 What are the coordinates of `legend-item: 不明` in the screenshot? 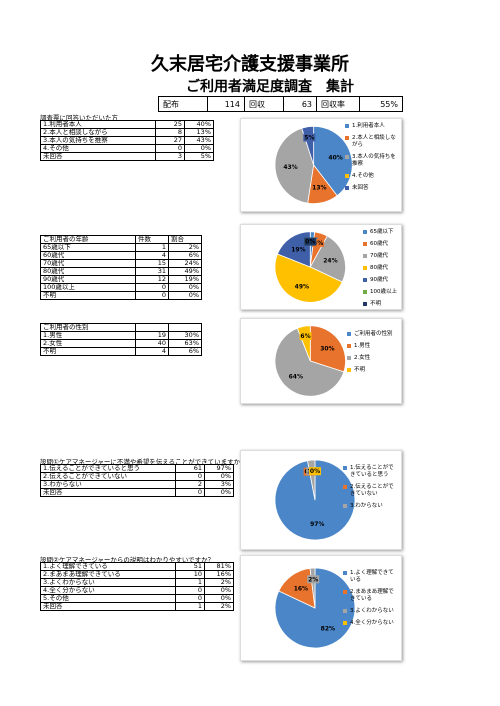 It's located at (372, 370).